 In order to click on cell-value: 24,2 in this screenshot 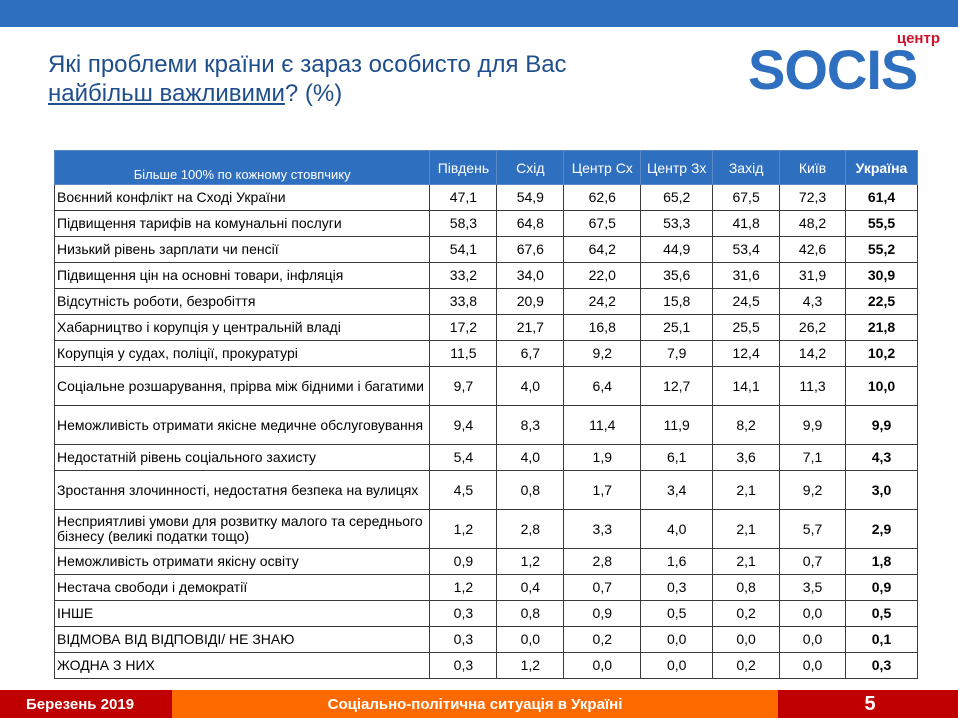, I will do `click(602, 301)`.